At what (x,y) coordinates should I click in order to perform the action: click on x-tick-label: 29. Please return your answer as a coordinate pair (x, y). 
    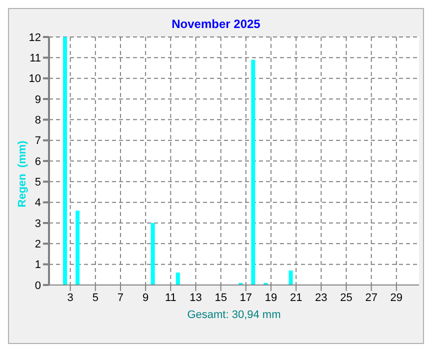
    Looking at the image, I should click on (396, 298).